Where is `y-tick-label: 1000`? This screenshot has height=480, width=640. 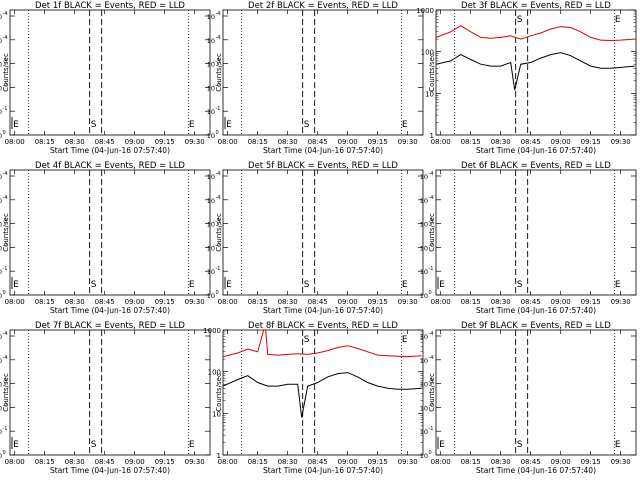
y-tick-label: 1000 is located at coordinates (425, 11).